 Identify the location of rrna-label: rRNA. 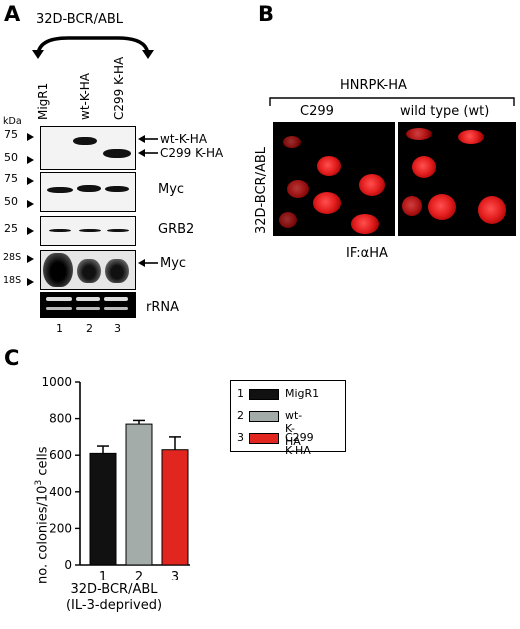
(162, 307).